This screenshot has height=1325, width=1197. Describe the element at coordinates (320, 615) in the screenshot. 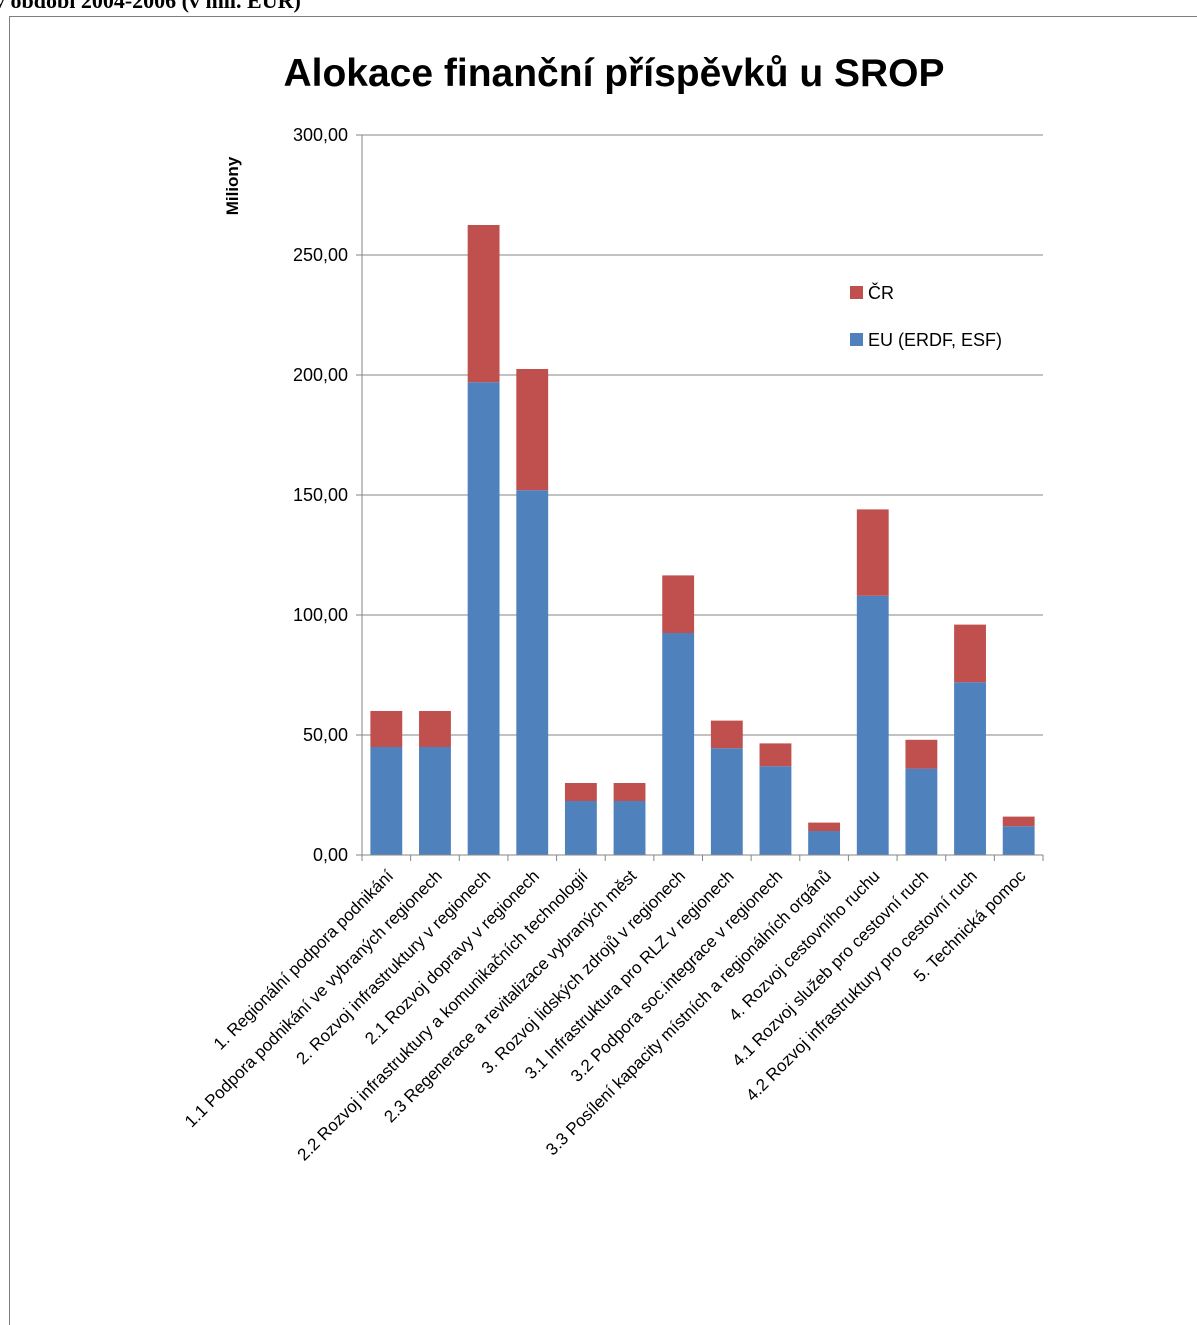

I see `y-tick-label: 100,00` at that location.